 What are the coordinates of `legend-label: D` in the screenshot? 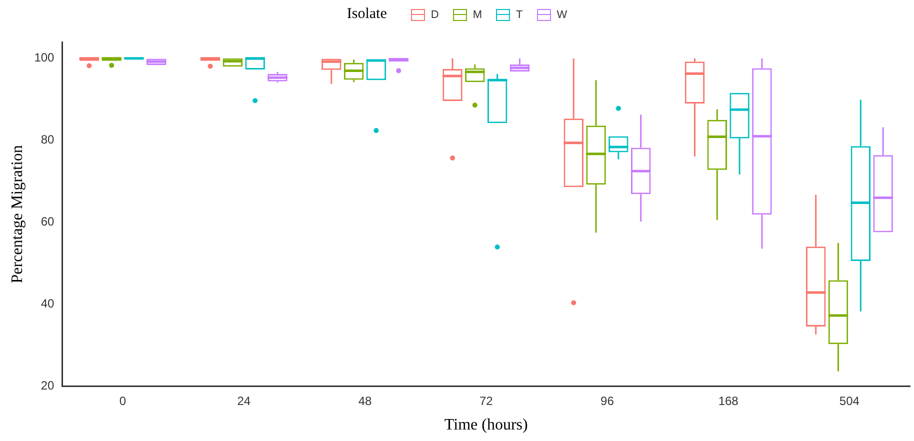 It's located at (434, 14).